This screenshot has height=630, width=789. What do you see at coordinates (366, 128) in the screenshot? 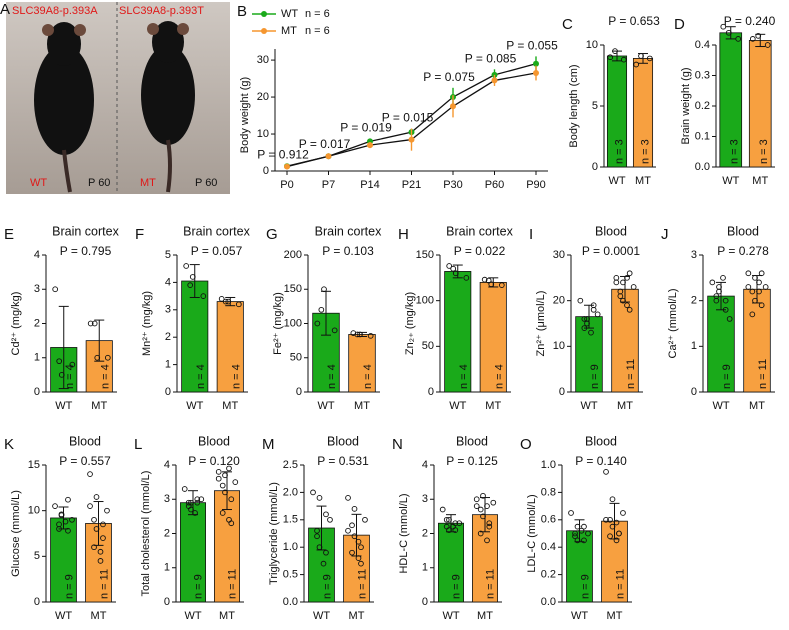
I see `p-value: P = 0.019` at bounding box center [366, 128].